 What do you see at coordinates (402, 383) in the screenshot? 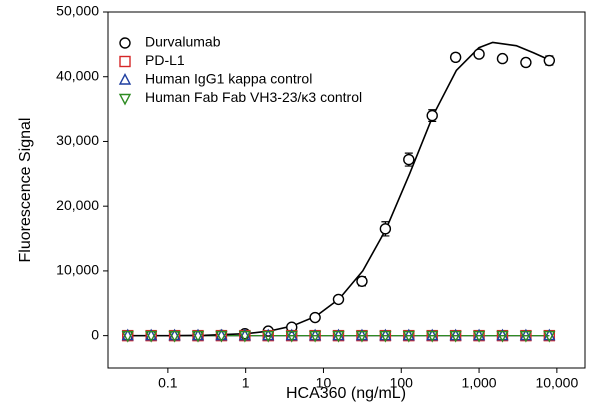
I see `x-tick-label: 100` at bounding box center [402, 383].